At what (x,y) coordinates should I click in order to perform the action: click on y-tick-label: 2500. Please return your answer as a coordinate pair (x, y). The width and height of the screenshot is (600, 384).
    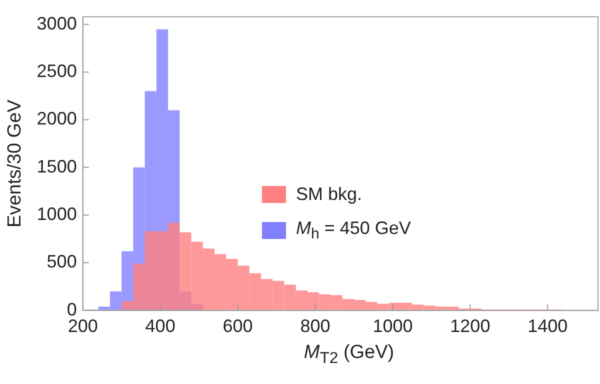
    Looking at the image, I should click on (56, 71).